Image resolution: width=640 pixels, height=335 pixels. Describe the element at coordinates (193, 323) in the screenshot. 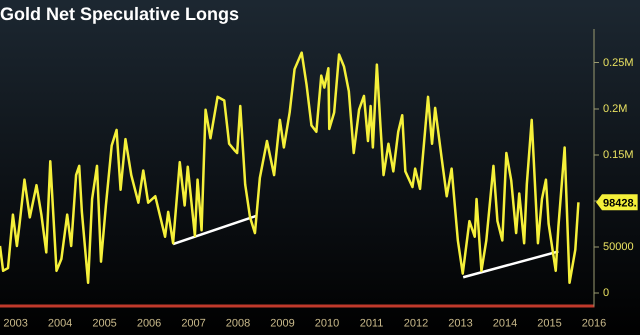

I see `x-tick-label: 2007` at that location.